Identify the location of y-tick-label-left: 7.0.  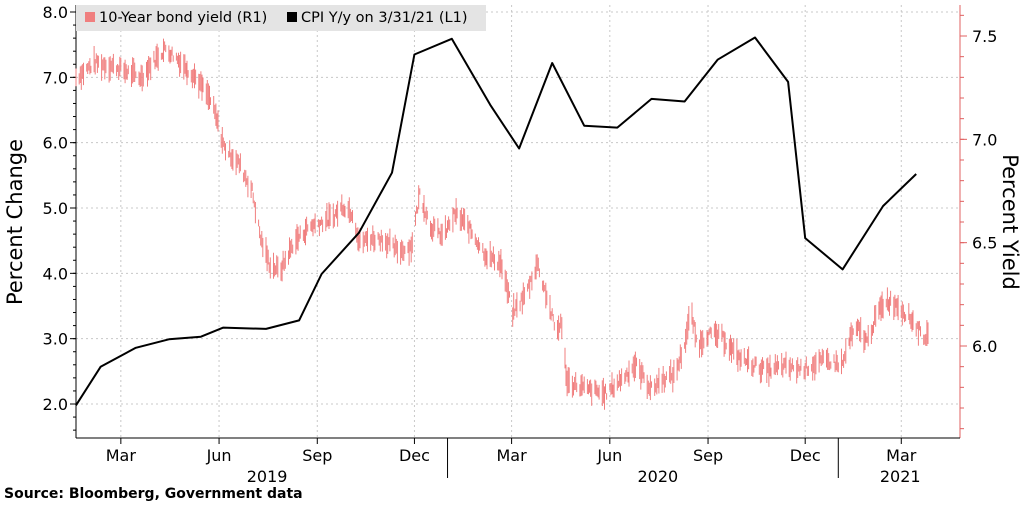
(55, 77).